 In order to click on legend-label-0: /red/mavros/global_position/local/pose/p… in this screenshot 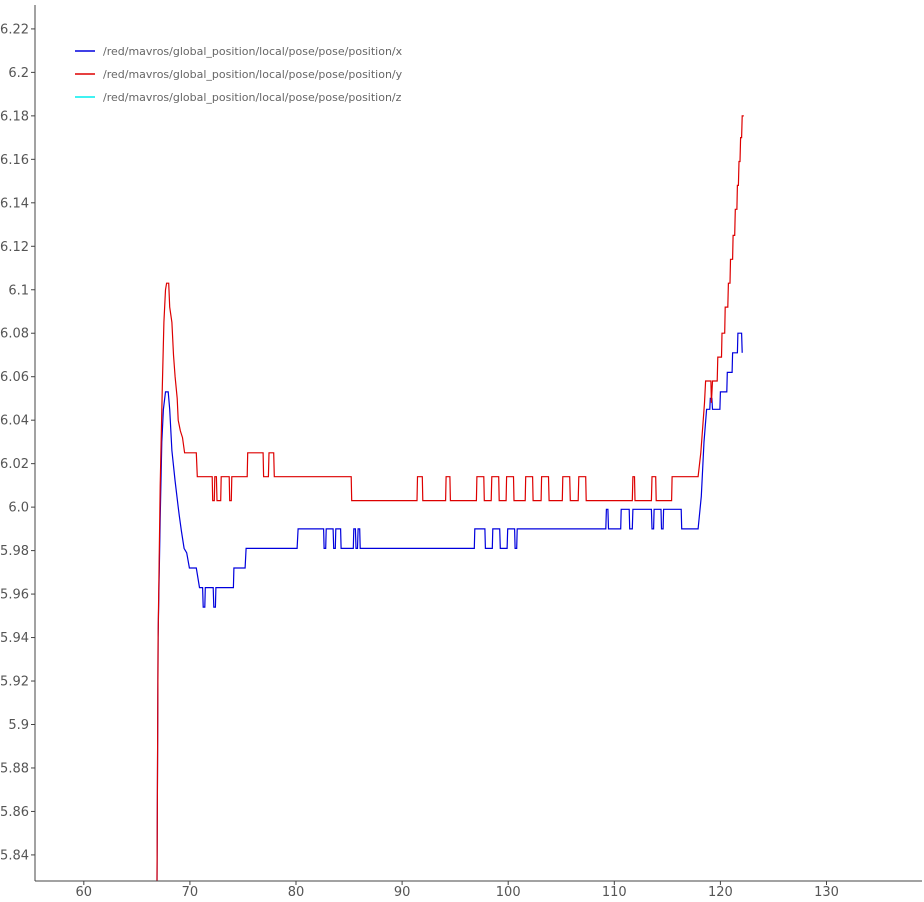, I will do `click(253, 51)`.